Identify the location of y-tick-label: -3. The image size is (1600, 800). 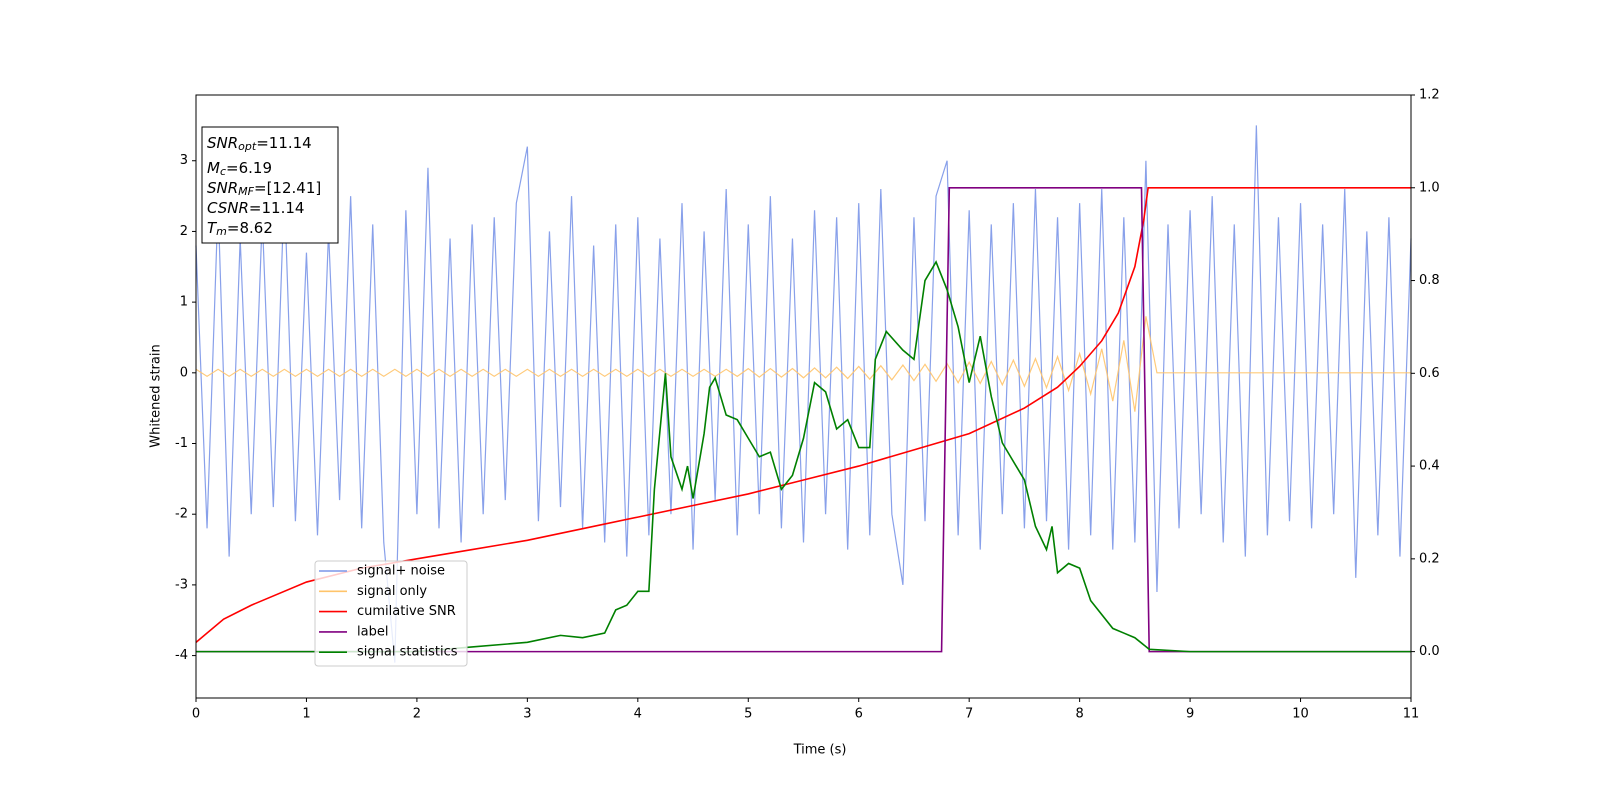
(181, 584).